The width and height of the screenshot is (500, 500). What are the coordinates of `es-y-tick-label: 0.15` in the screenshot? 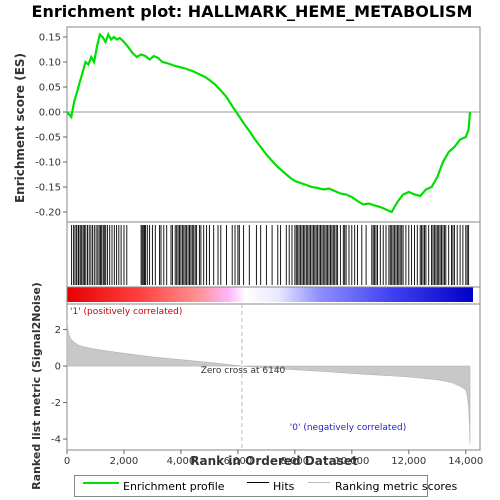 It's located at (50, 38).